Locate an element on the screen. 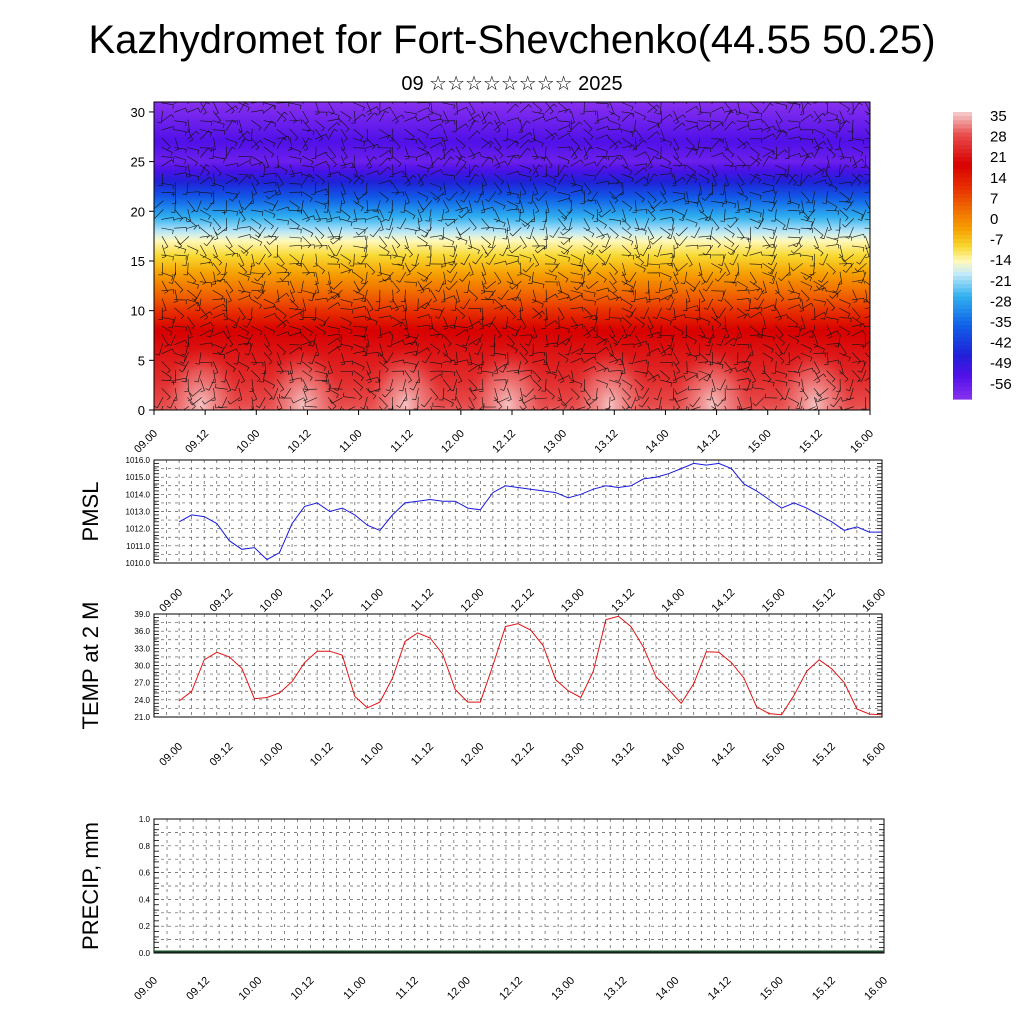 Image resolution: width=1024 pixels, height=1024 pixels. heatmap-x-tick-label: 14.12 is located at coordinates (709, 442).